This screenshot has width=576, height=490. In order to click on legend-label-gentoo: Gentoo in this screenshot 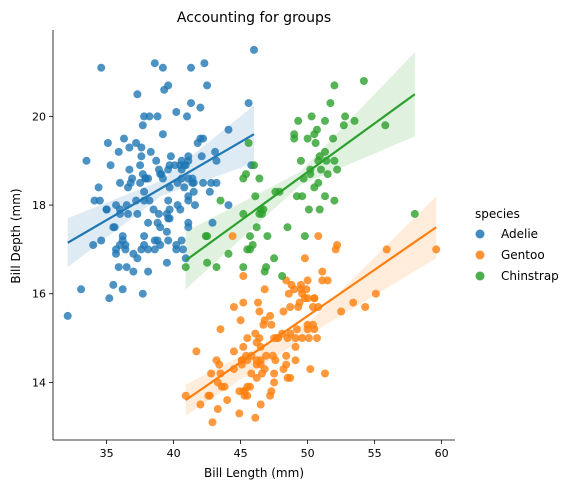, I will do `click(523, 255)`.